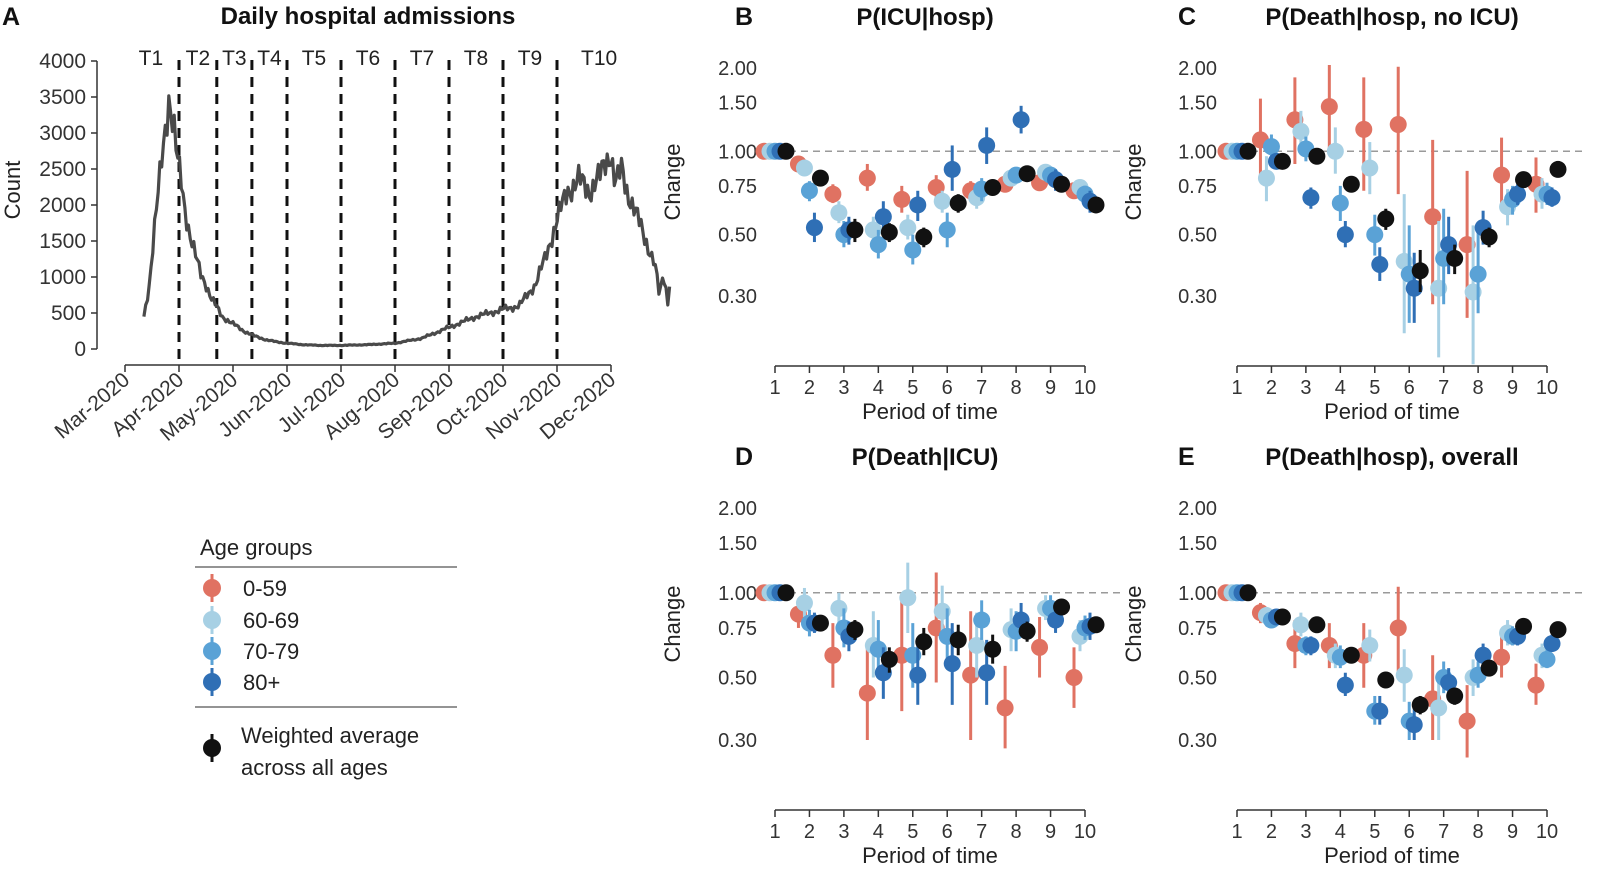 The width and height of the screenshot is (1600, 879). Describe the element at coordinates (422, 58) in the screenshot. I see `period-label: T7` at that location.